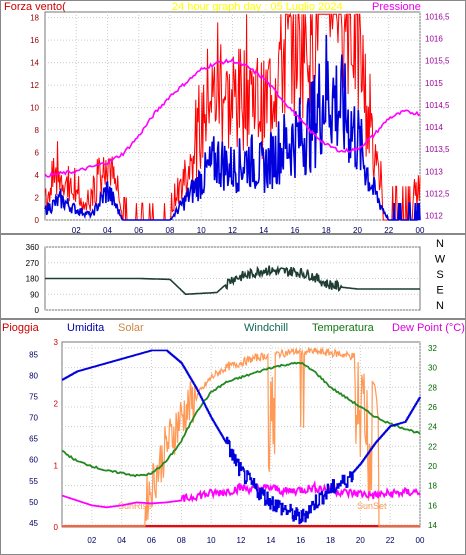 The height and width of the screenshot is (555, 466). Describe the element at coordinates (181, 540) in the screenshot. I see `bottom-x-tick-label: 08` at that location.